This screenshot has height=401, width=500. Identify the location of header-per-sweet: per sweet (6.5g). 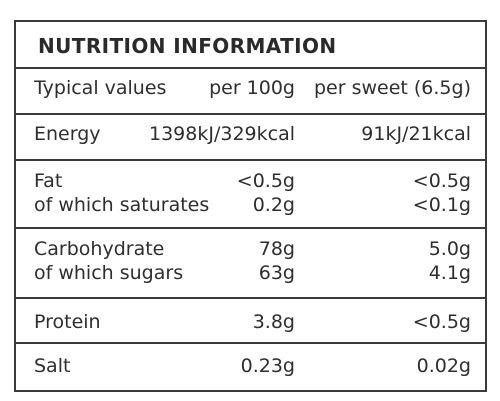
(392, 88).